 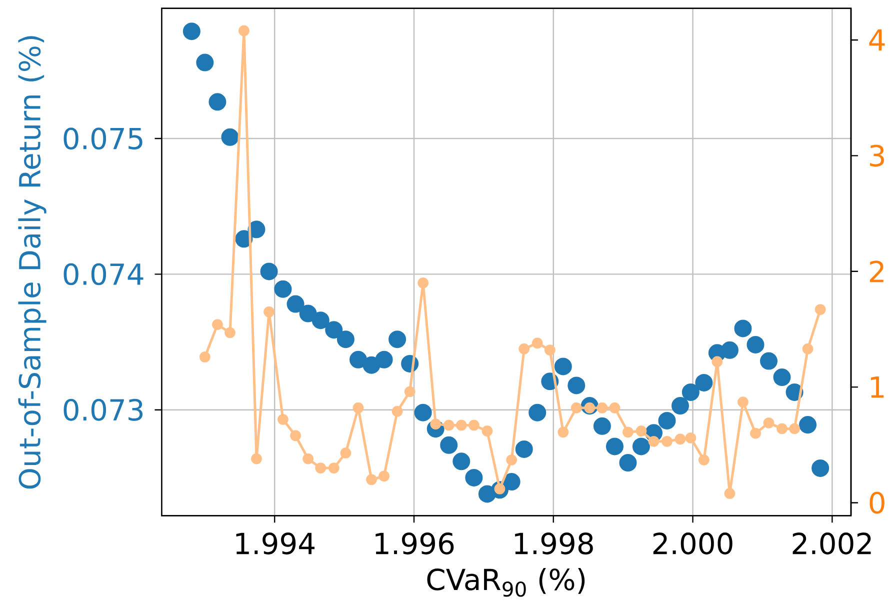 I want to click on x-tick-label: 1.996, so click(x=415, y=543).